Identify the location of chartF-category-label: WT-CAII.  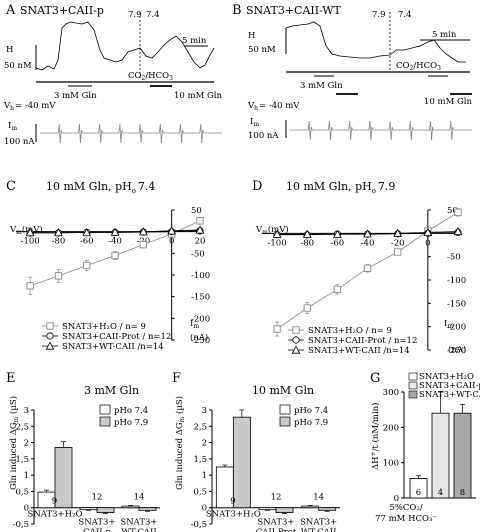
(319, 530).